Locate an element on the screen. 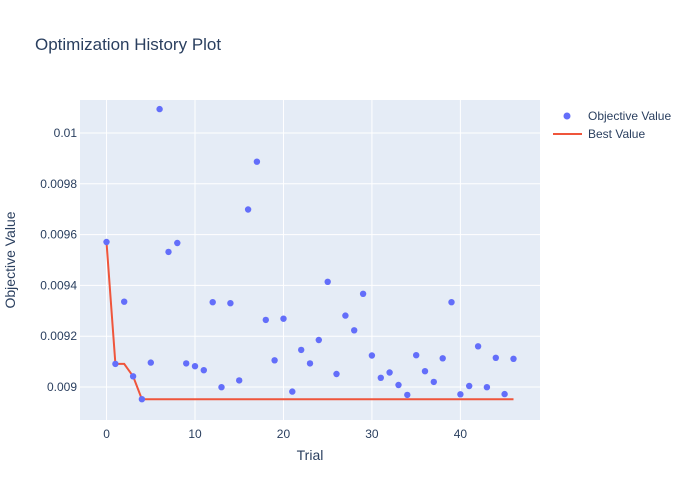  x-axis-ticks: 0 10 20 30 40 is located at coordinates (285, 434).